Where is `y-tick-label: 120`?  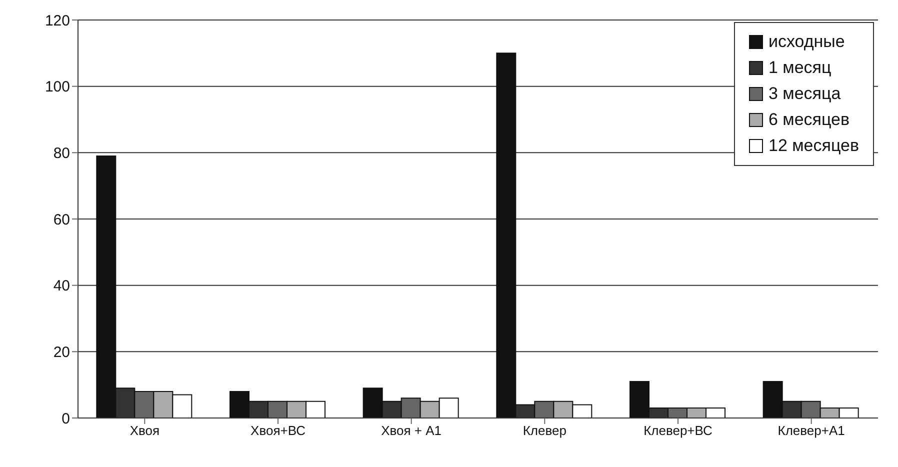
y-tick-label: 120 is located at coordinates (57, 21).